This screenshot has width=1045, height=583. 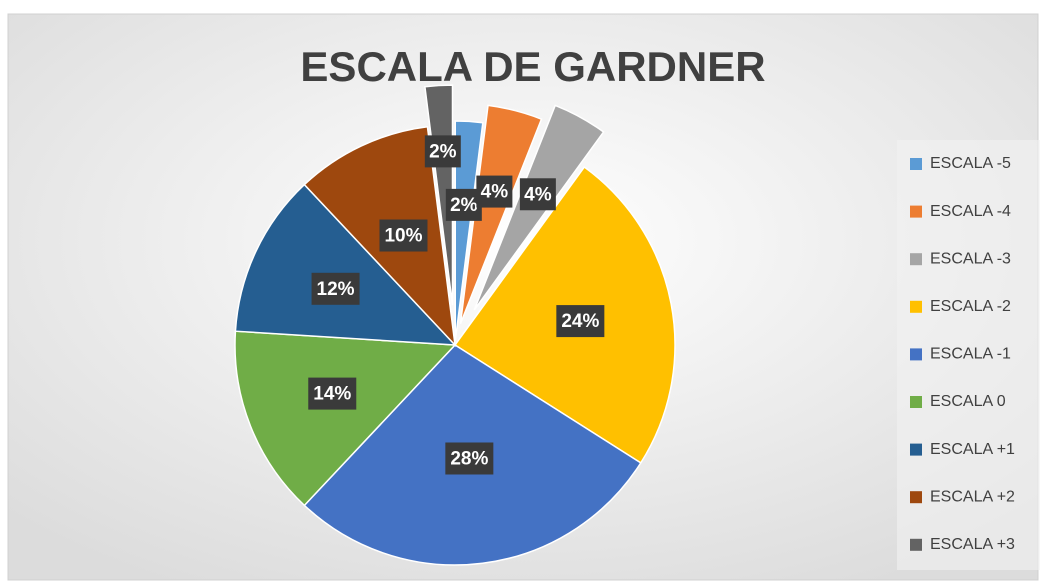 I want to click on data-label: 24%, so click(x=580, y=321).